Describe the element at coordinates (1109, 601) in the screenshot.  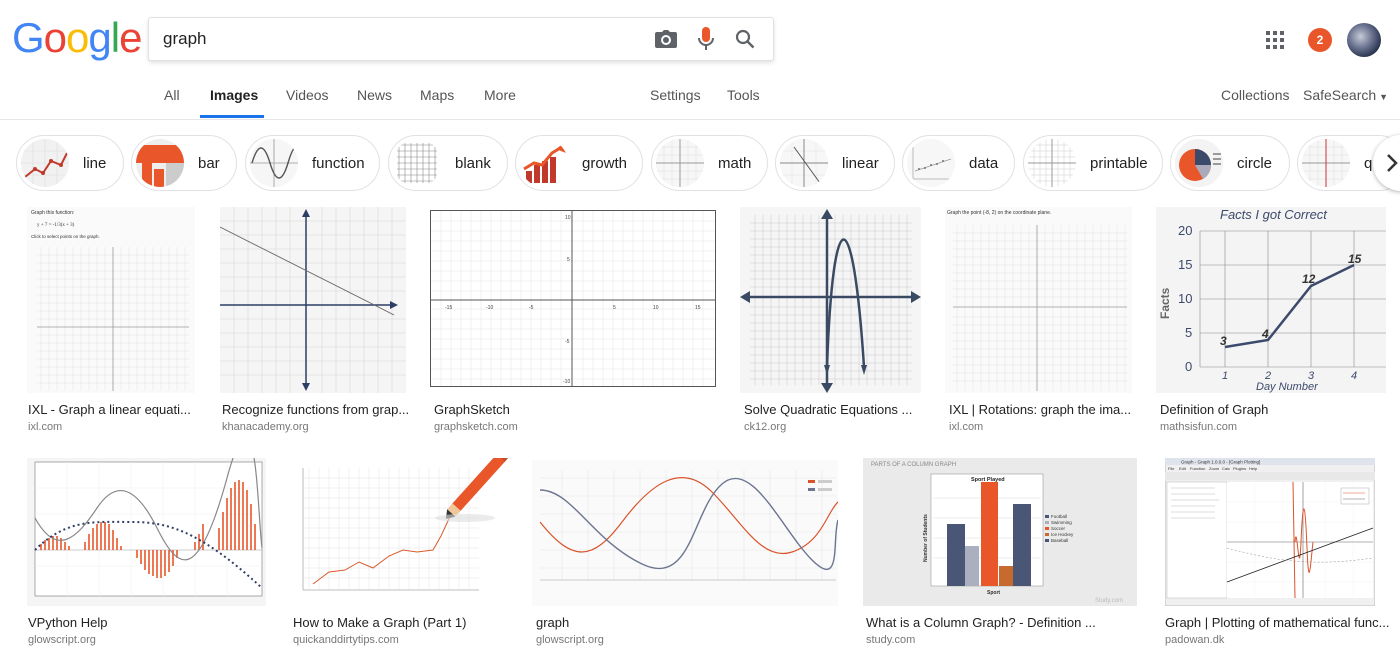
I see `watermark: Study.com` at that location.